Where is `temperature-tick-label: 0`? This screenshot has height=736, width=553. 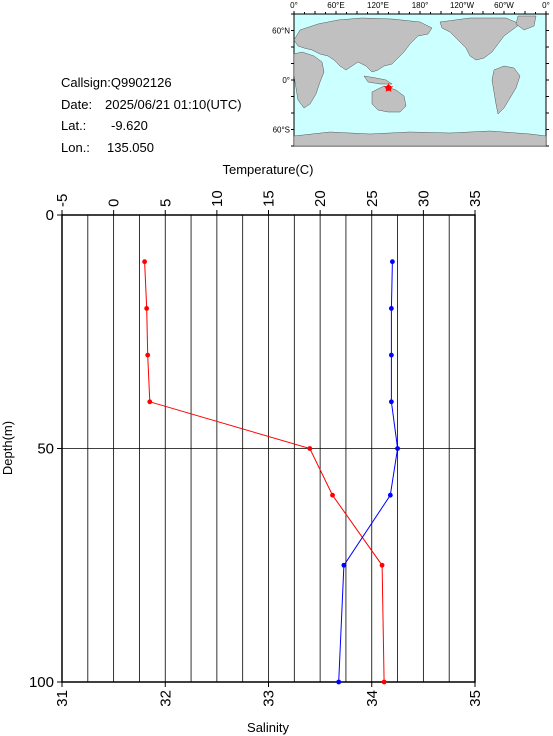 temperature-tick-label: 0 is located at coordinates (114, 203).